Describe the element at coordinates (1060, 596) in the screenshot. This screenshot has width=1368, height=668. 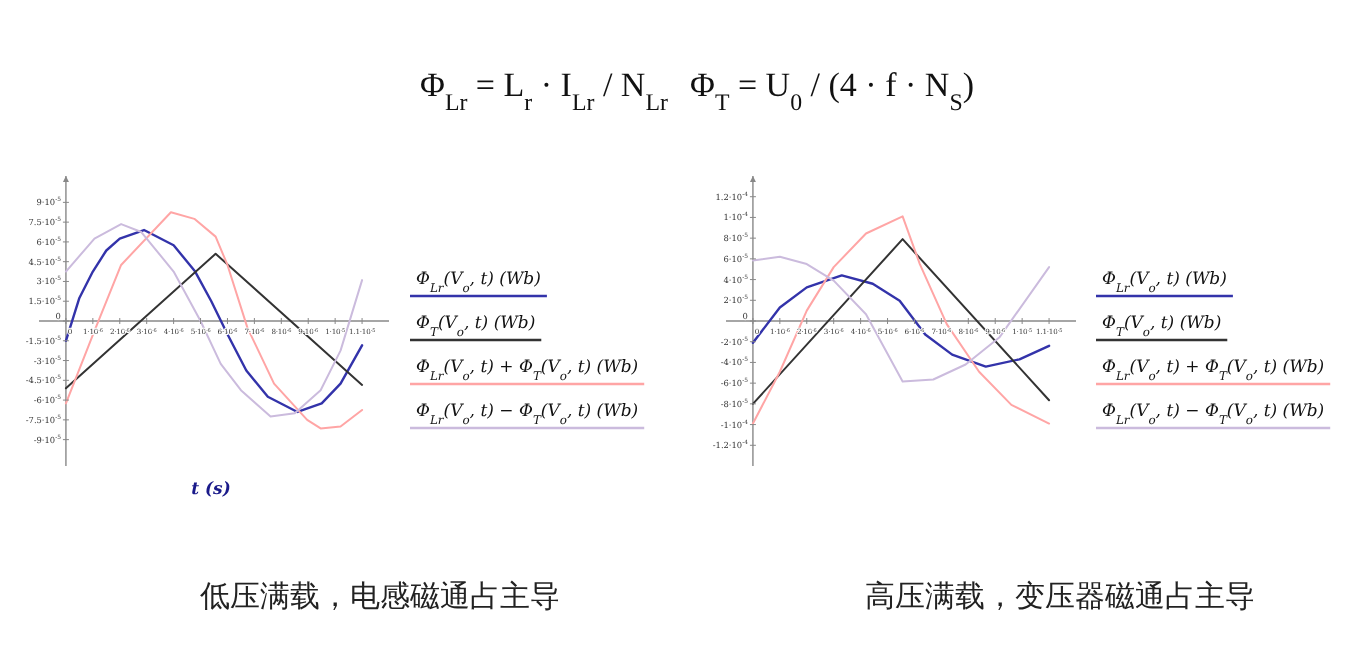
I see `text: 高压满载，变压器磁通占主导` at that location.